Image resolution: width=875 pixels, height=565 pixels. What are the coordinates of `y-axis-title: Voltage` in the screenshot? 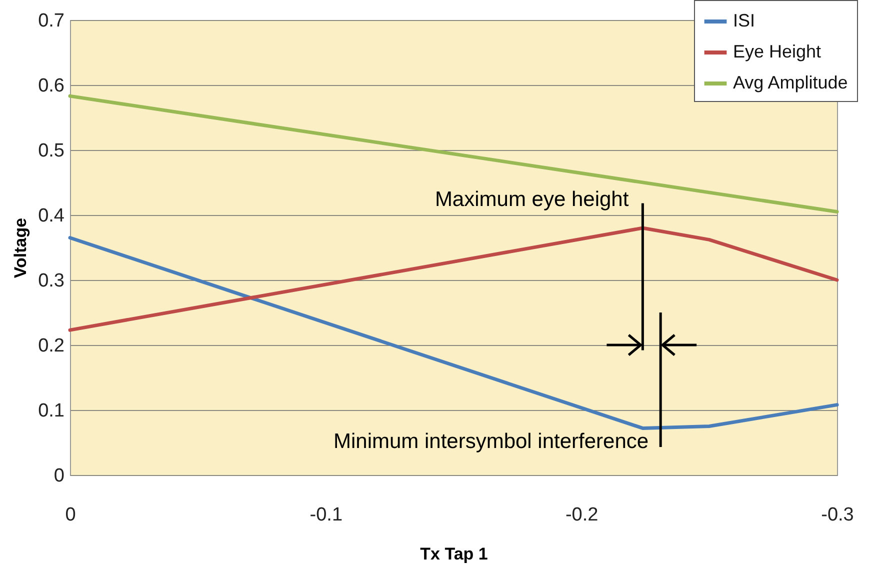 It's located at (20, 248).